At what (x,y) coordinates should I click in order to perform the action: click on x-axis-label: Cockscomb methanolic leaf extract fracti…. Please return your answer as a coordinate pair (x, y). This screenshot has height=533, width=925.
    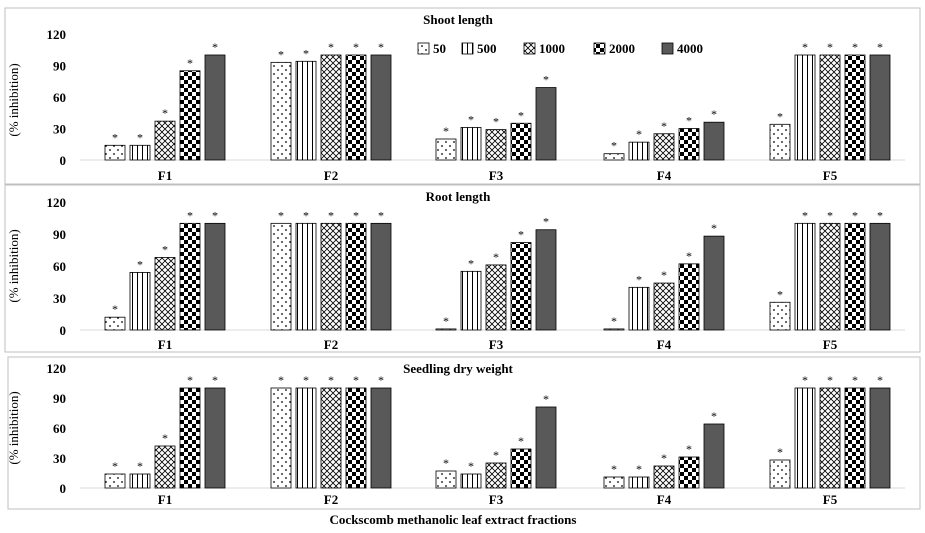
    Looking at the image, I should click on (453, 519).